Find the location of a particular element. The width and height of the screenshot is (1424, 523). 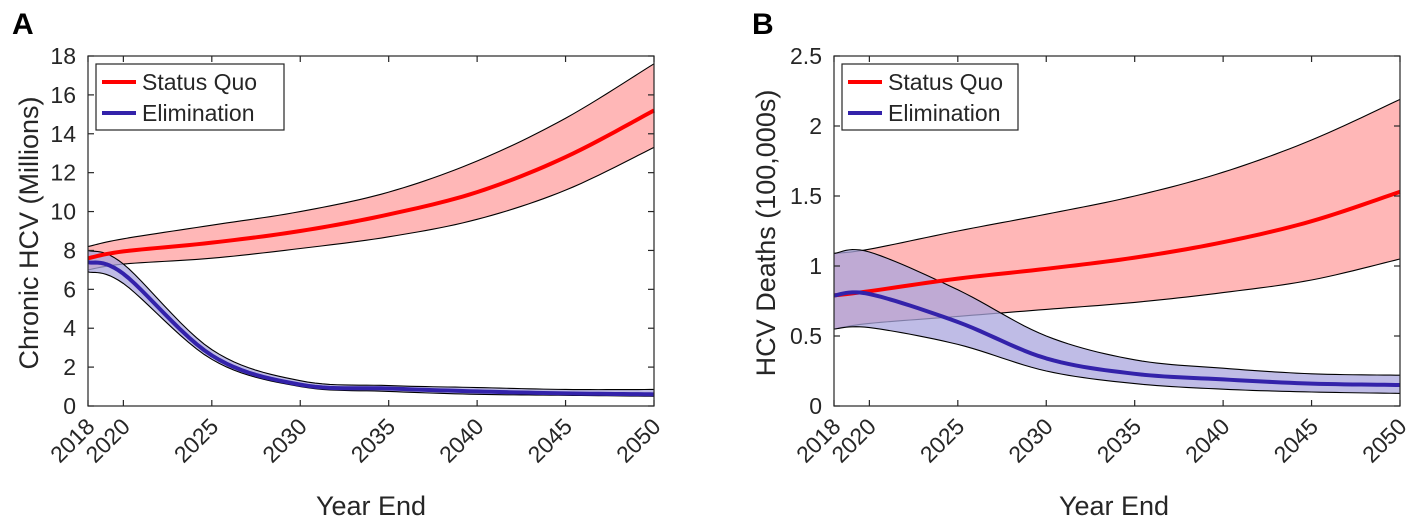

confidence-band-elimination is located at coordinates (1117, 321).